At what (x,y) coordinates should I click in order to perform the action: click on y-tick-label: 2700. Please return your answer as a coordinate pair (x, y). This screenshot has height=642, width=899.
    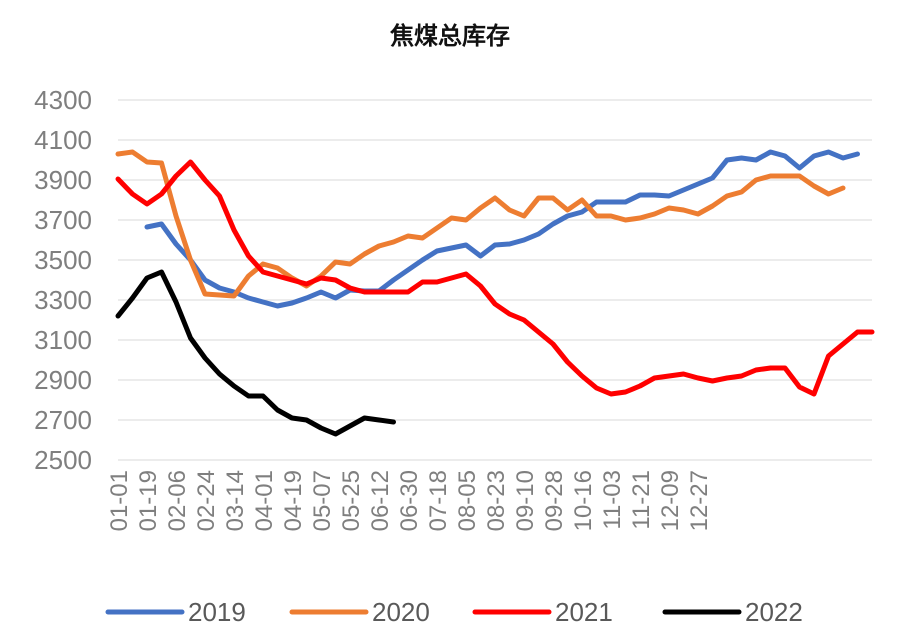
    Looking at the image, I should click on (63, 420).